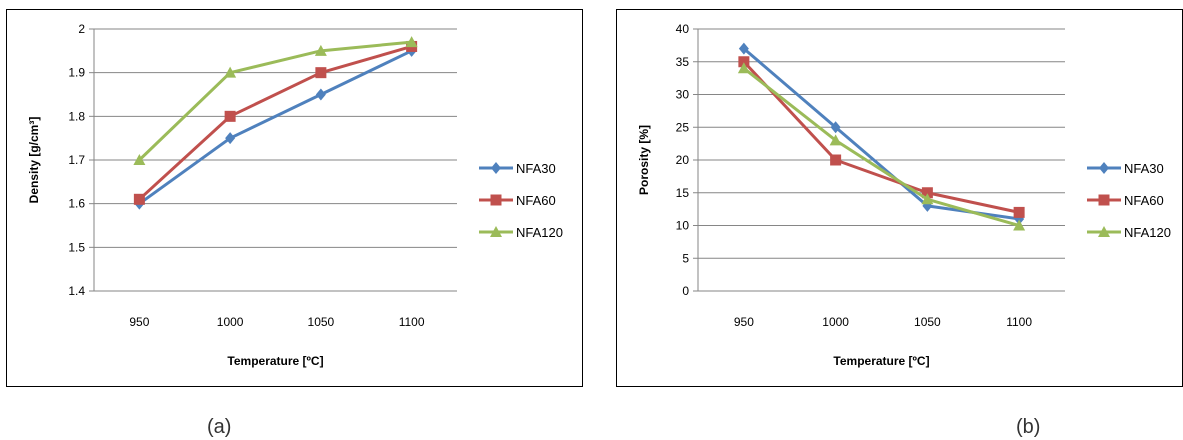  I want to click on chart-a-legend-label: NFA120, so click(539, 232).